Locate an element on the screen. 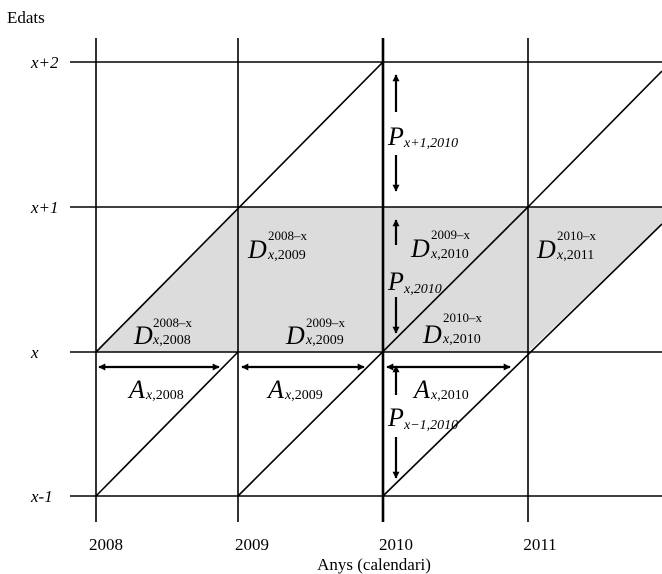 The width and height of the screenshot is (662, 574). age-label-x-plus-1: x+1 is located at coordinates (44, 207).